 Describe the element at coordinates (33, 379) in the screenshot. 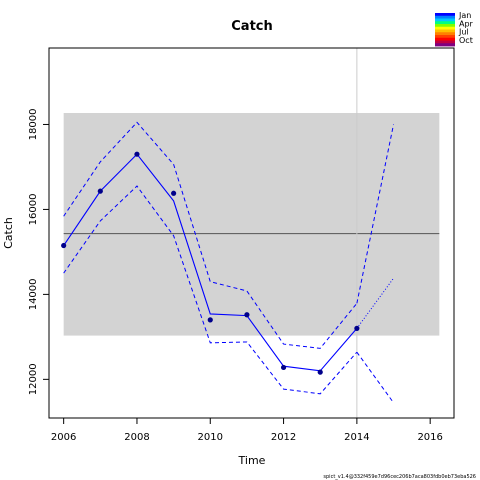

I see `y-tick-label: 12000` at that location.